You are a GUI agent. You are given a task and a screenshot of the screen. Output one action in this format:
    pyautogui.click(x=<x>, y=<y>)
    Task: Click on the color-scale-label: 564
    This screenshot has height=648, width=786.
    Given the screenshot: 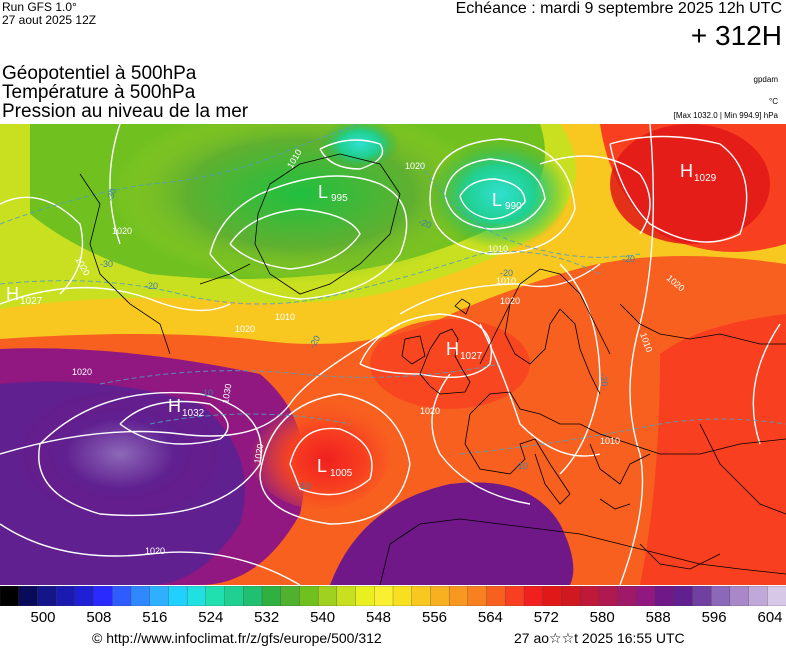 What is the action you would take?
    pyautogui.click(x=490, y=617)
    